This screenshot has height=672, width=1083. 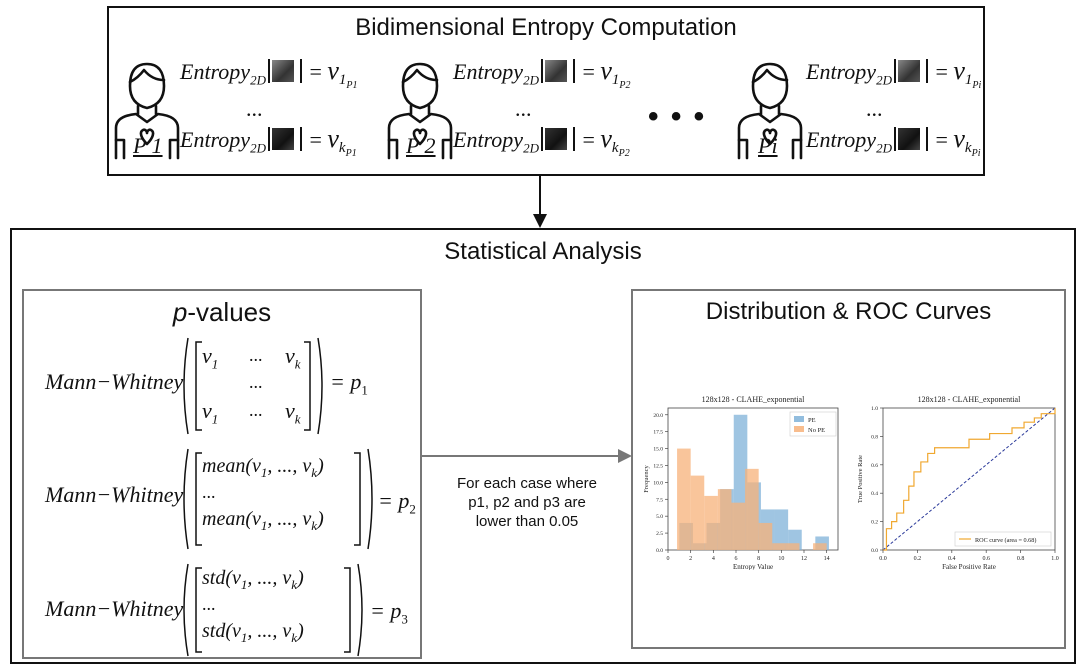 What do you see at coordinates (229, 312) in the screenshot?
I see `p-values-title-rest: -values` at bounding box center [229, 312].